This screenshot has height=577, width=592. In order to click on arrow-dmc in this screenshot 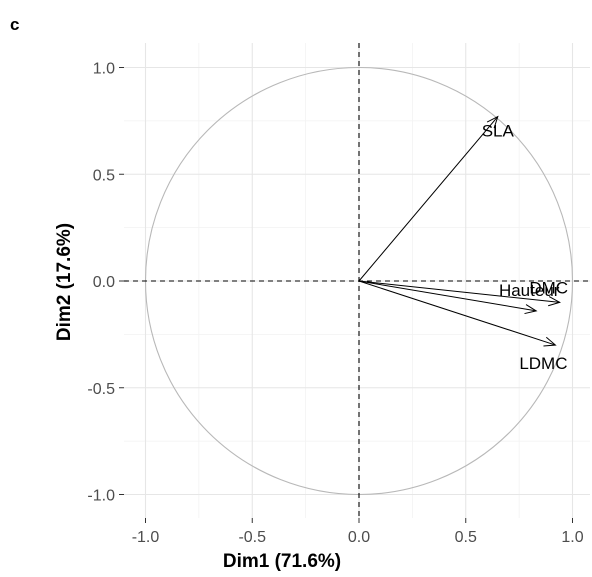, I will do `click(459, 293)`.